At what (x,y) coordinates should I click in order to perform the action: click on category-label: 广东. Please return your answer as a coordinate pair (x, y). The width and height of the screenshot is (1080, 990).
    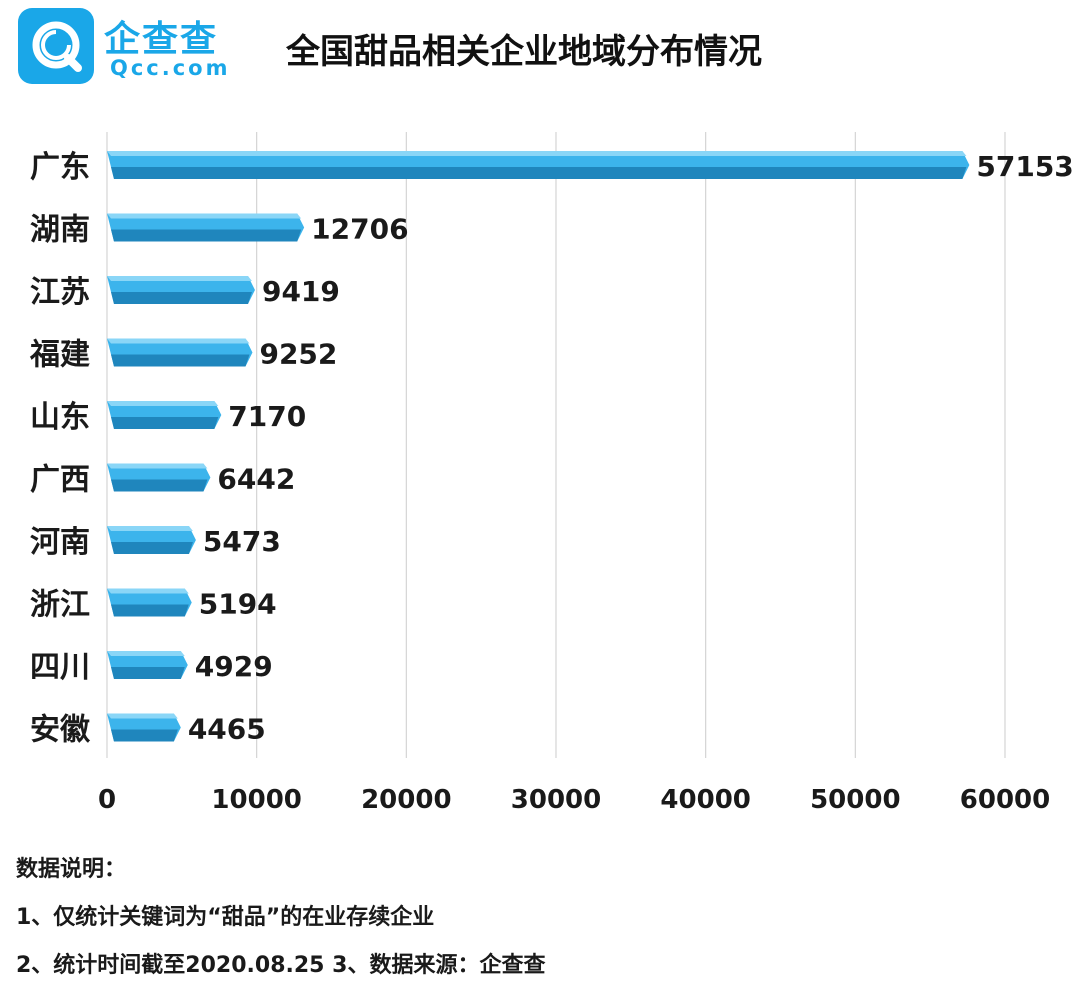
    Looking at the image, I should click on (60, 167).